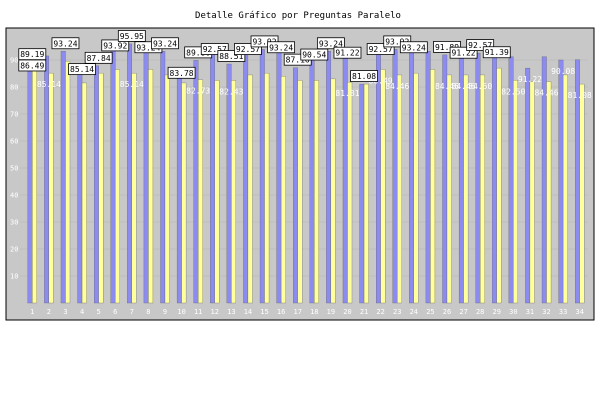 The width and height of the screenshot is (600, 400). Describe the element at coordinates (546, 312) in the screenshot. I see `x-tick-label: 32` at that location.